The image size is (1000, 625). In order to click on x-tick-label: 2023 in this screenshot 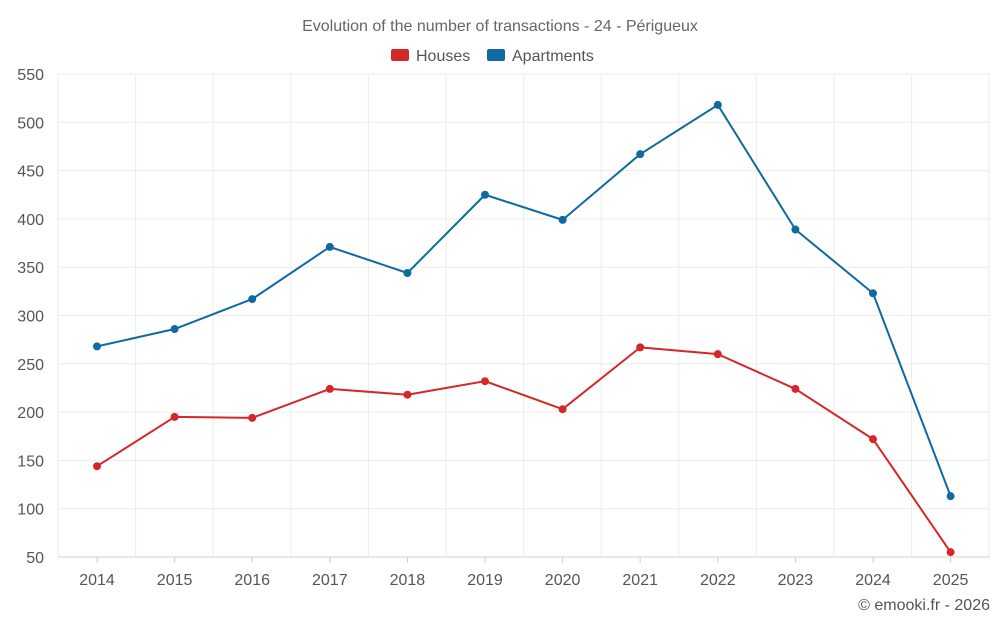, I will do `click(796, 580)`.